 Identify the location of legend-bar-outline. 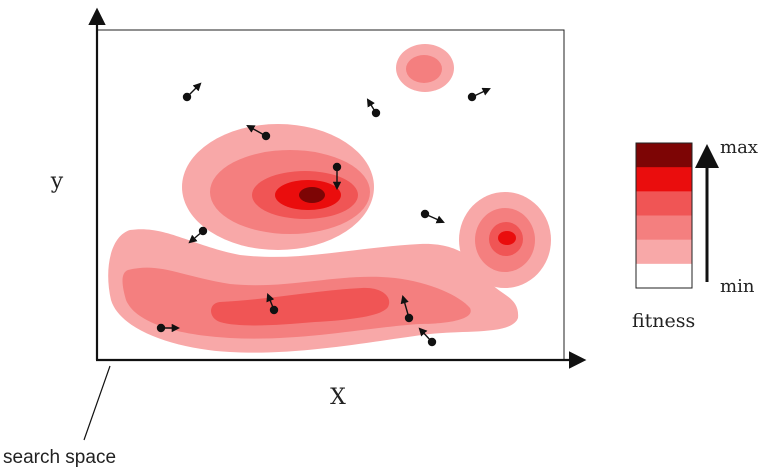
(664, 215).